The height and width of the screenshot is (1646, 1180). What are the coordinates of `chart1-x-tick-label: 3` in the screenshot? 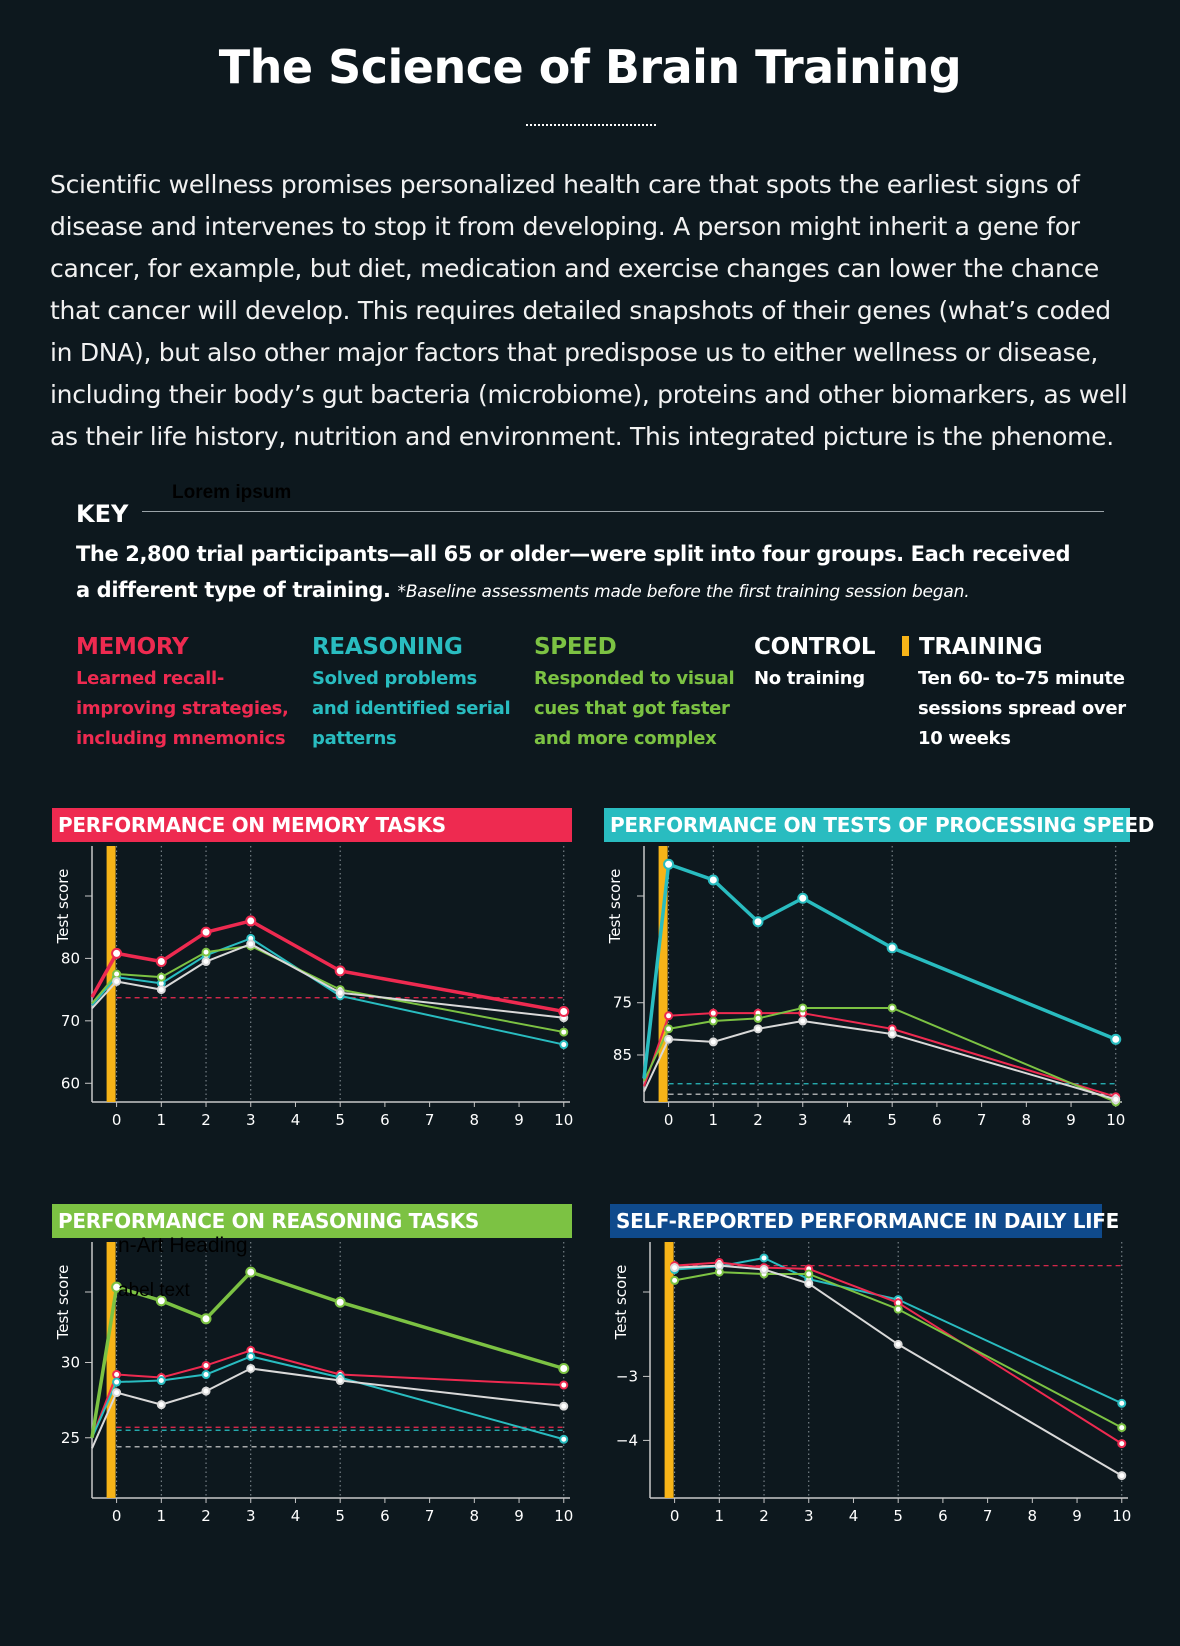 It's located at (803, 1120).